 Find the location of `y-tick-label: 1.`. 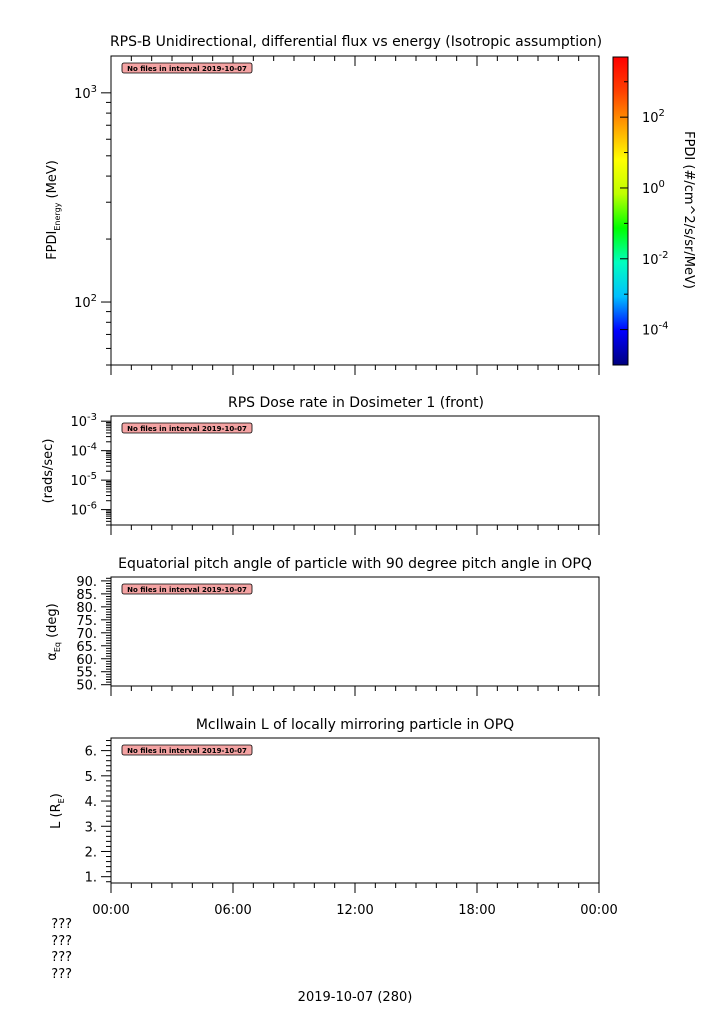

y-tick-label: 1. is located at coordinates (91, 878).